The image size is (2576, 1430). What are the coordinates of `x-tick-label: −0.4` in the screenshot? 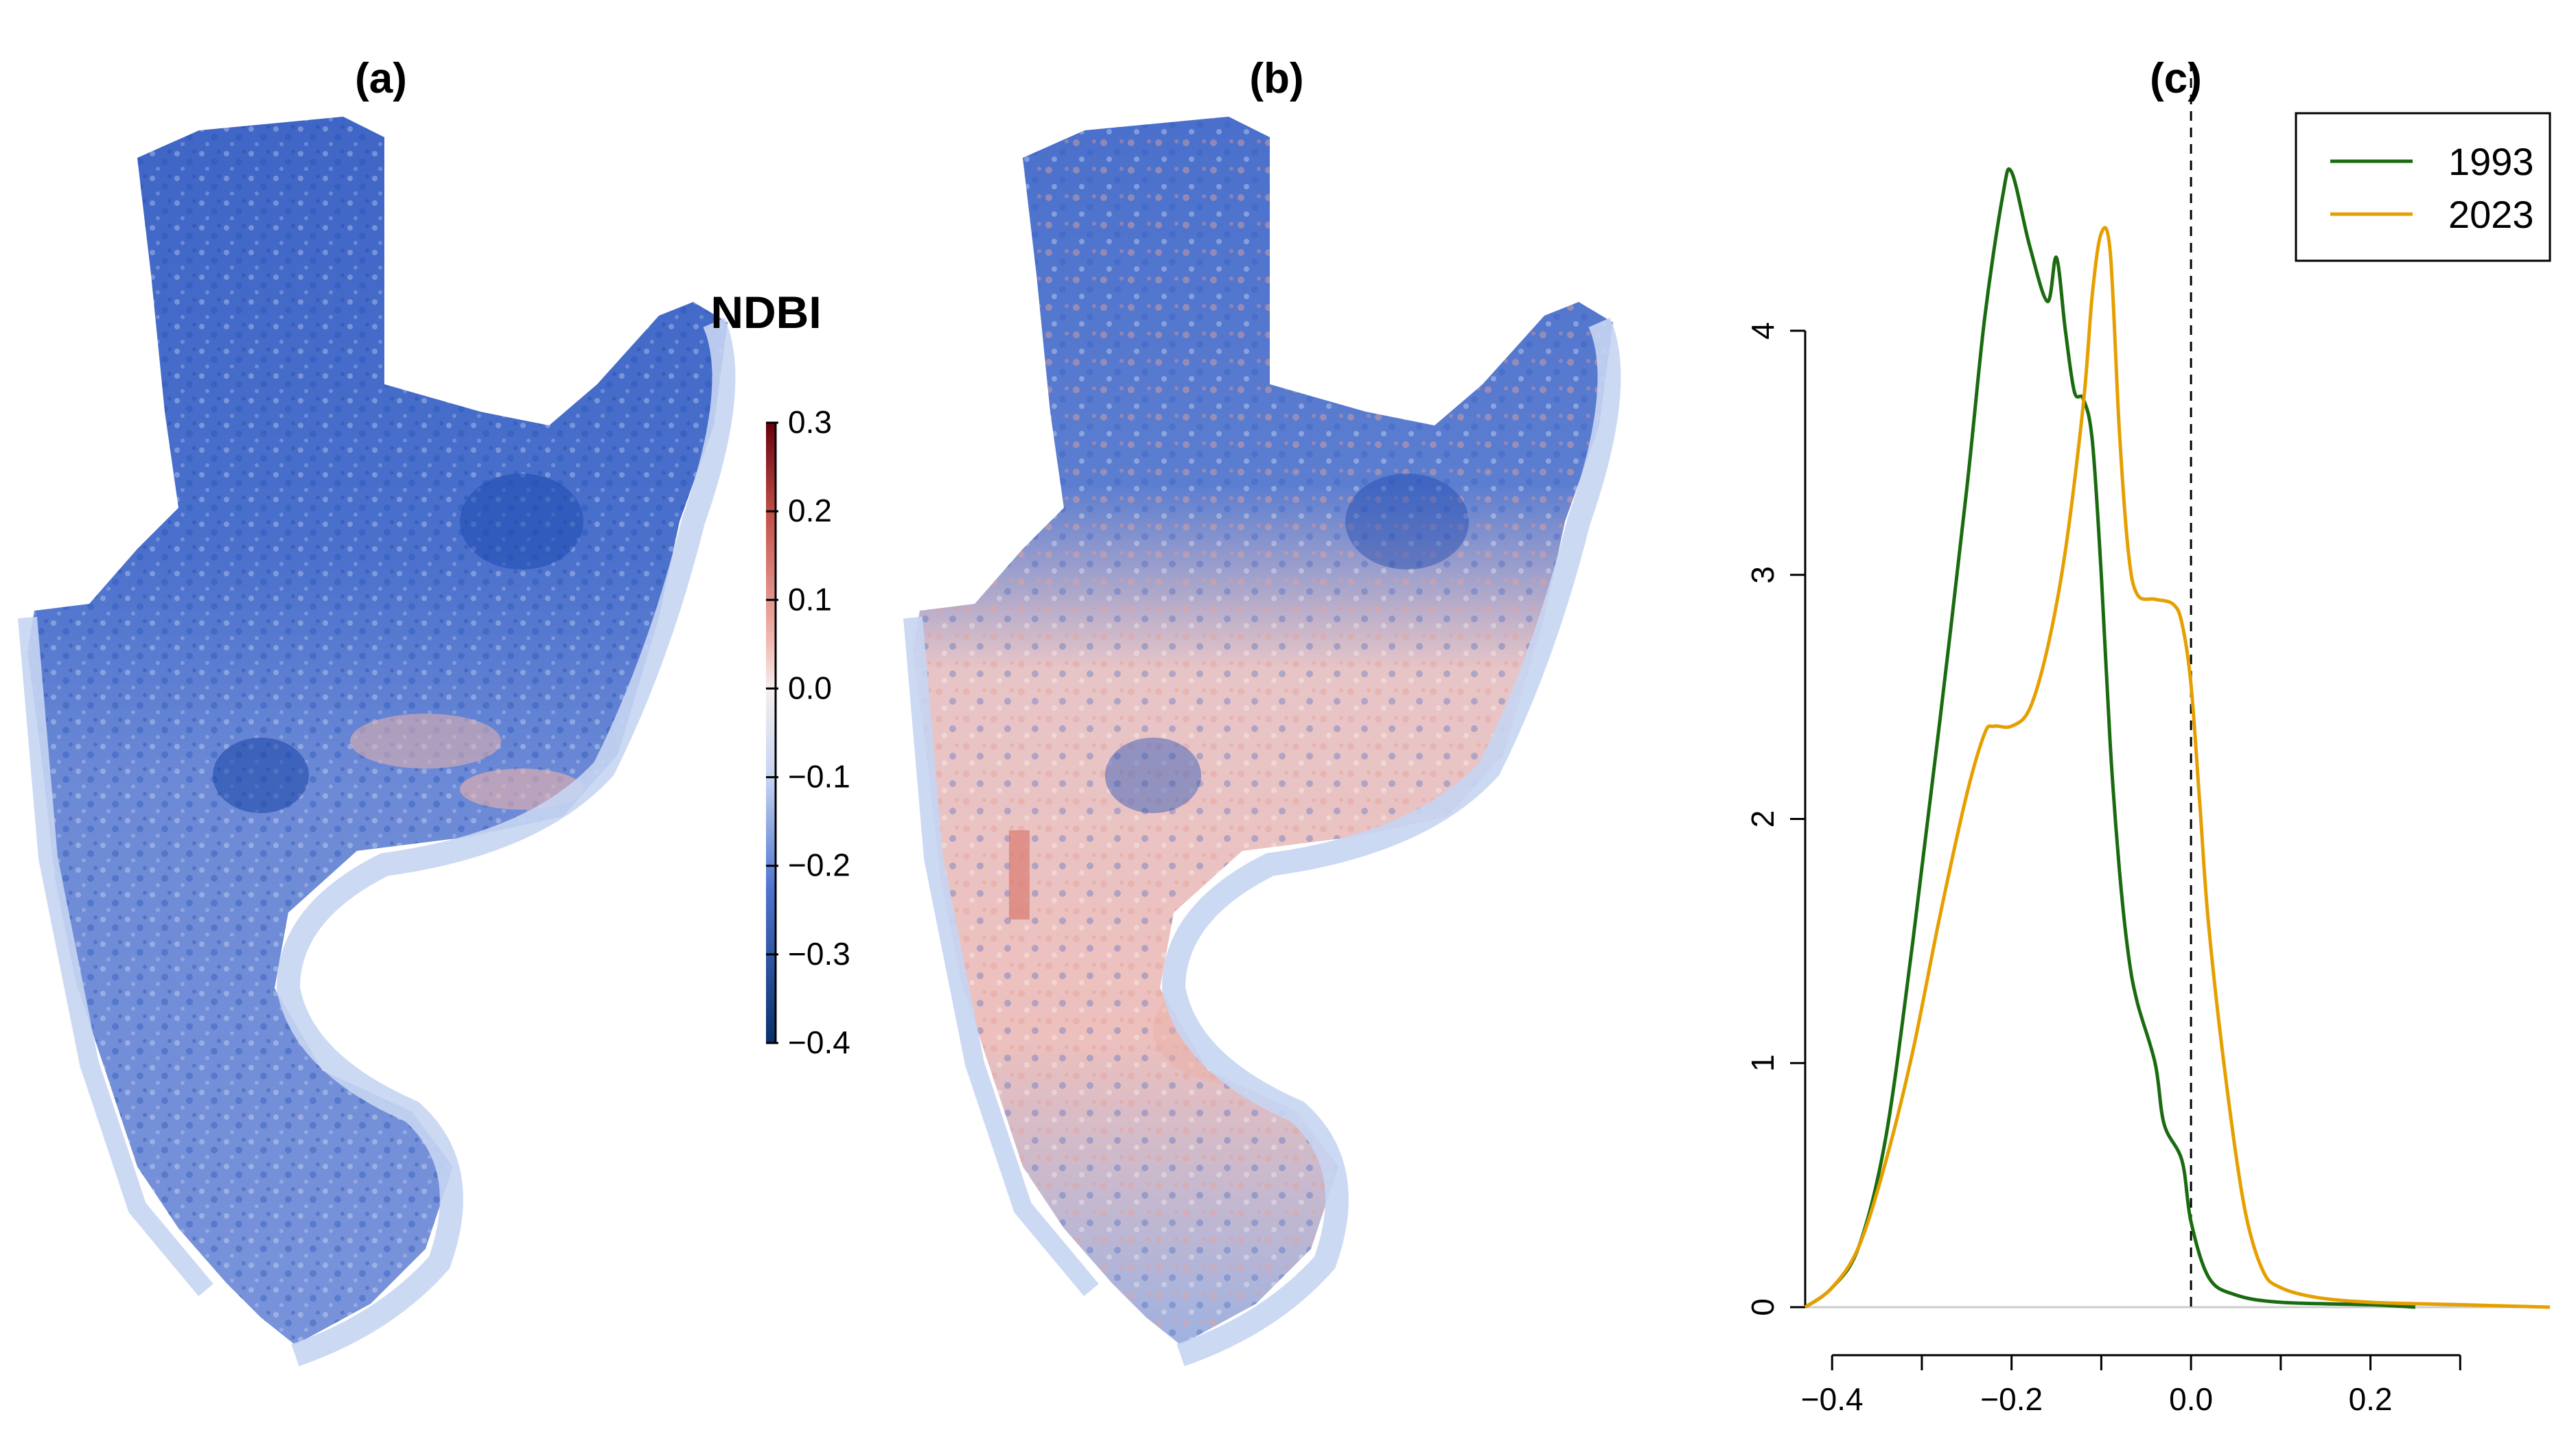 It's located at (1832, 1399).